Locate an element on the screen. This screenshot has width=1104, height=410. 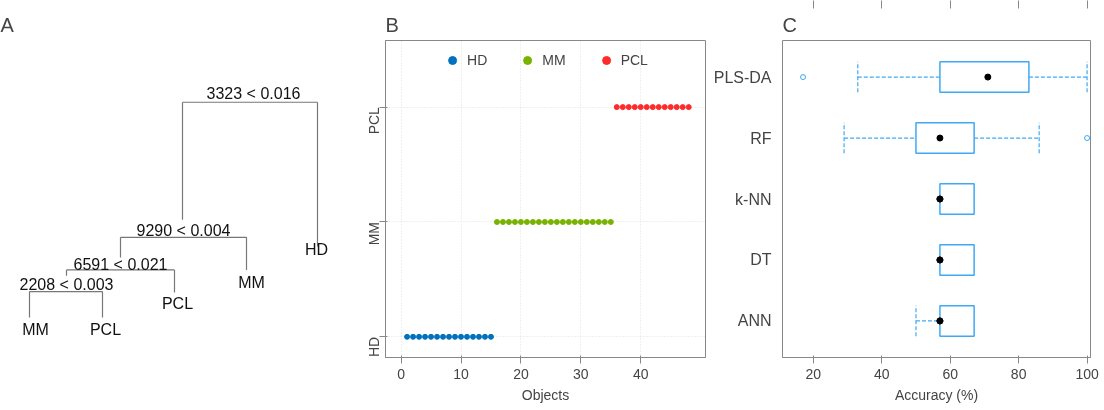
y-tick-label: PLS-DA is located at coordinates (742, 77).